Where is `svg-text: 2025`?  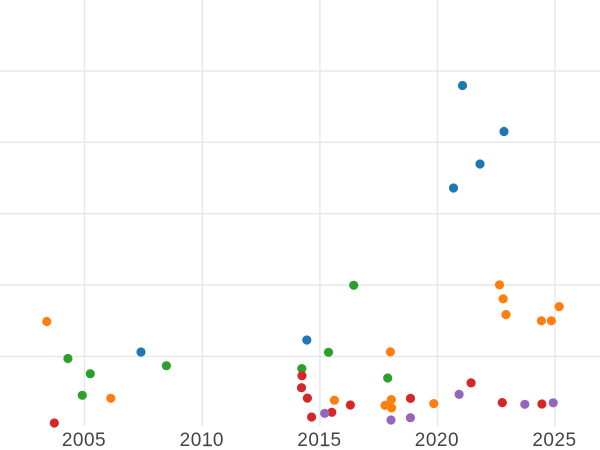
svg-text: 2025 is located at coordinates (554, 440).